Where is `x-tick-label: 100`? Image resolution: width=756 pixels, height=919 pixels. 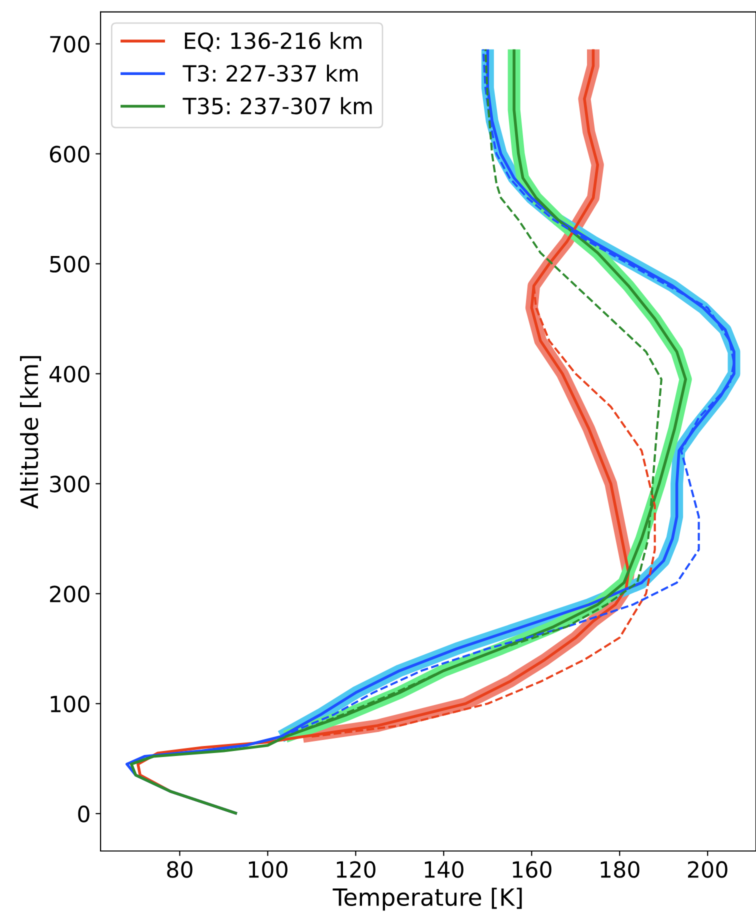 x-tick-label: 100 is located at coordinates (268, 869).